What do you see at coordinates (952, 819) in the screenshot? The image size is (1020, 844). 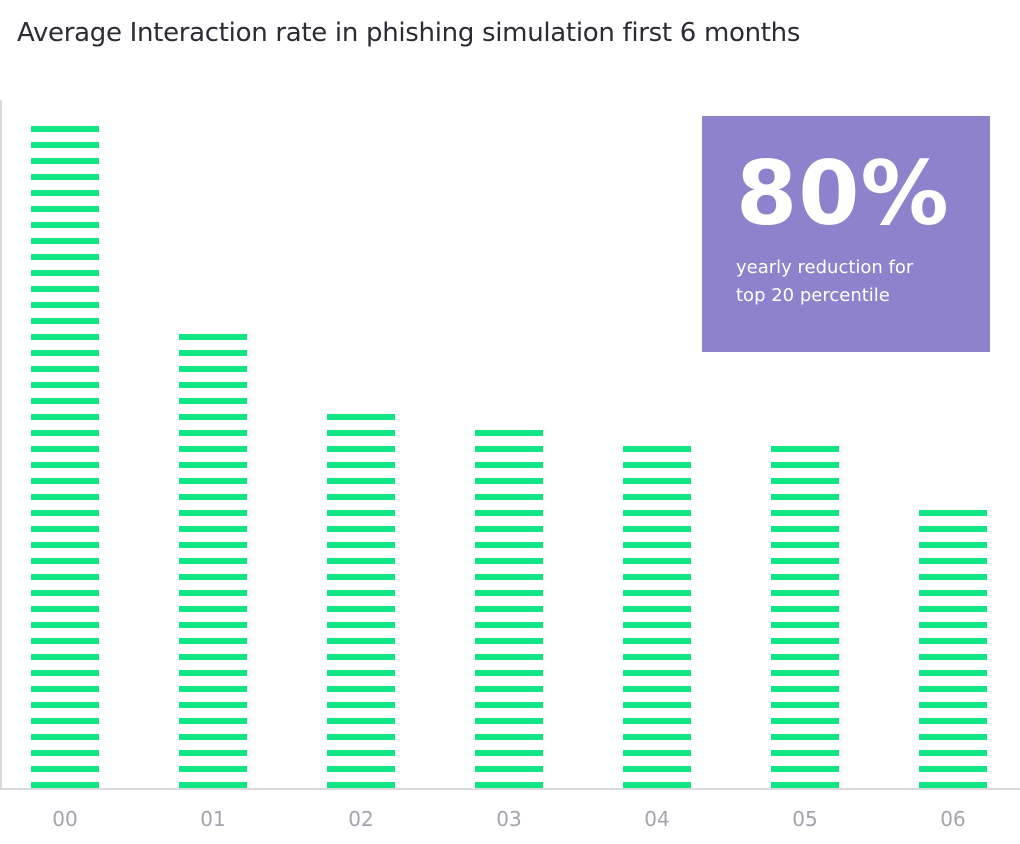 I see `x-tick-label: 06` at bounding box center [952, 819].